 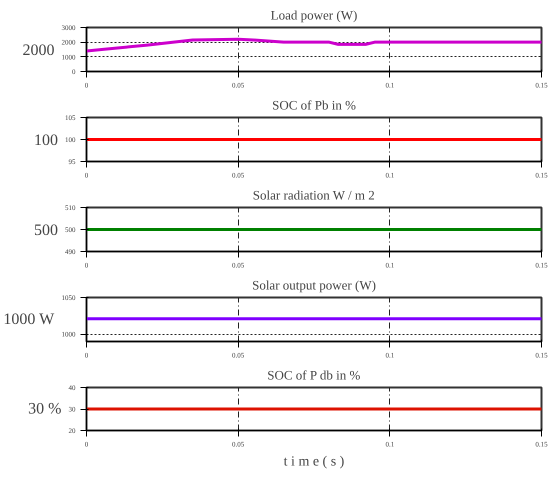 I want to click on x-axis-title: t i m e ( s ), so click(x=314, y=462).